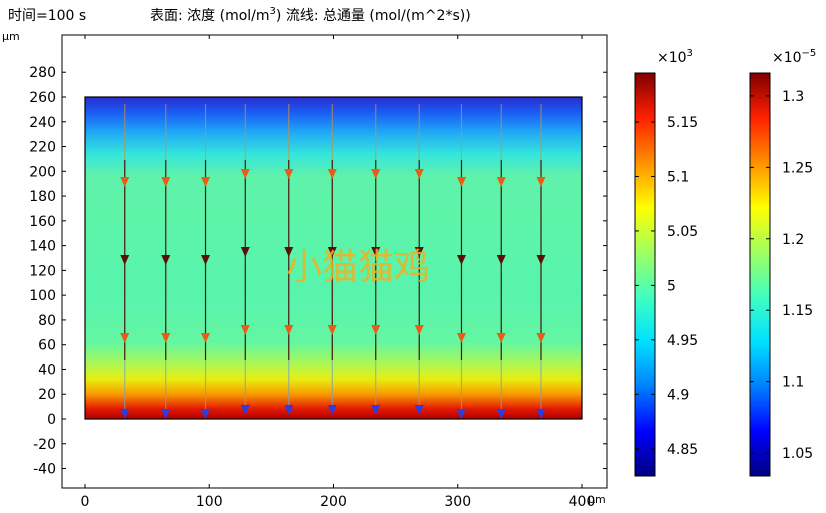 Image resolution: width=826 pixels, height=513 pixels. Describe the element at coordinates (797, 454) in the screenshot. I see `colorbar-tick-label: 1.05` at that location.